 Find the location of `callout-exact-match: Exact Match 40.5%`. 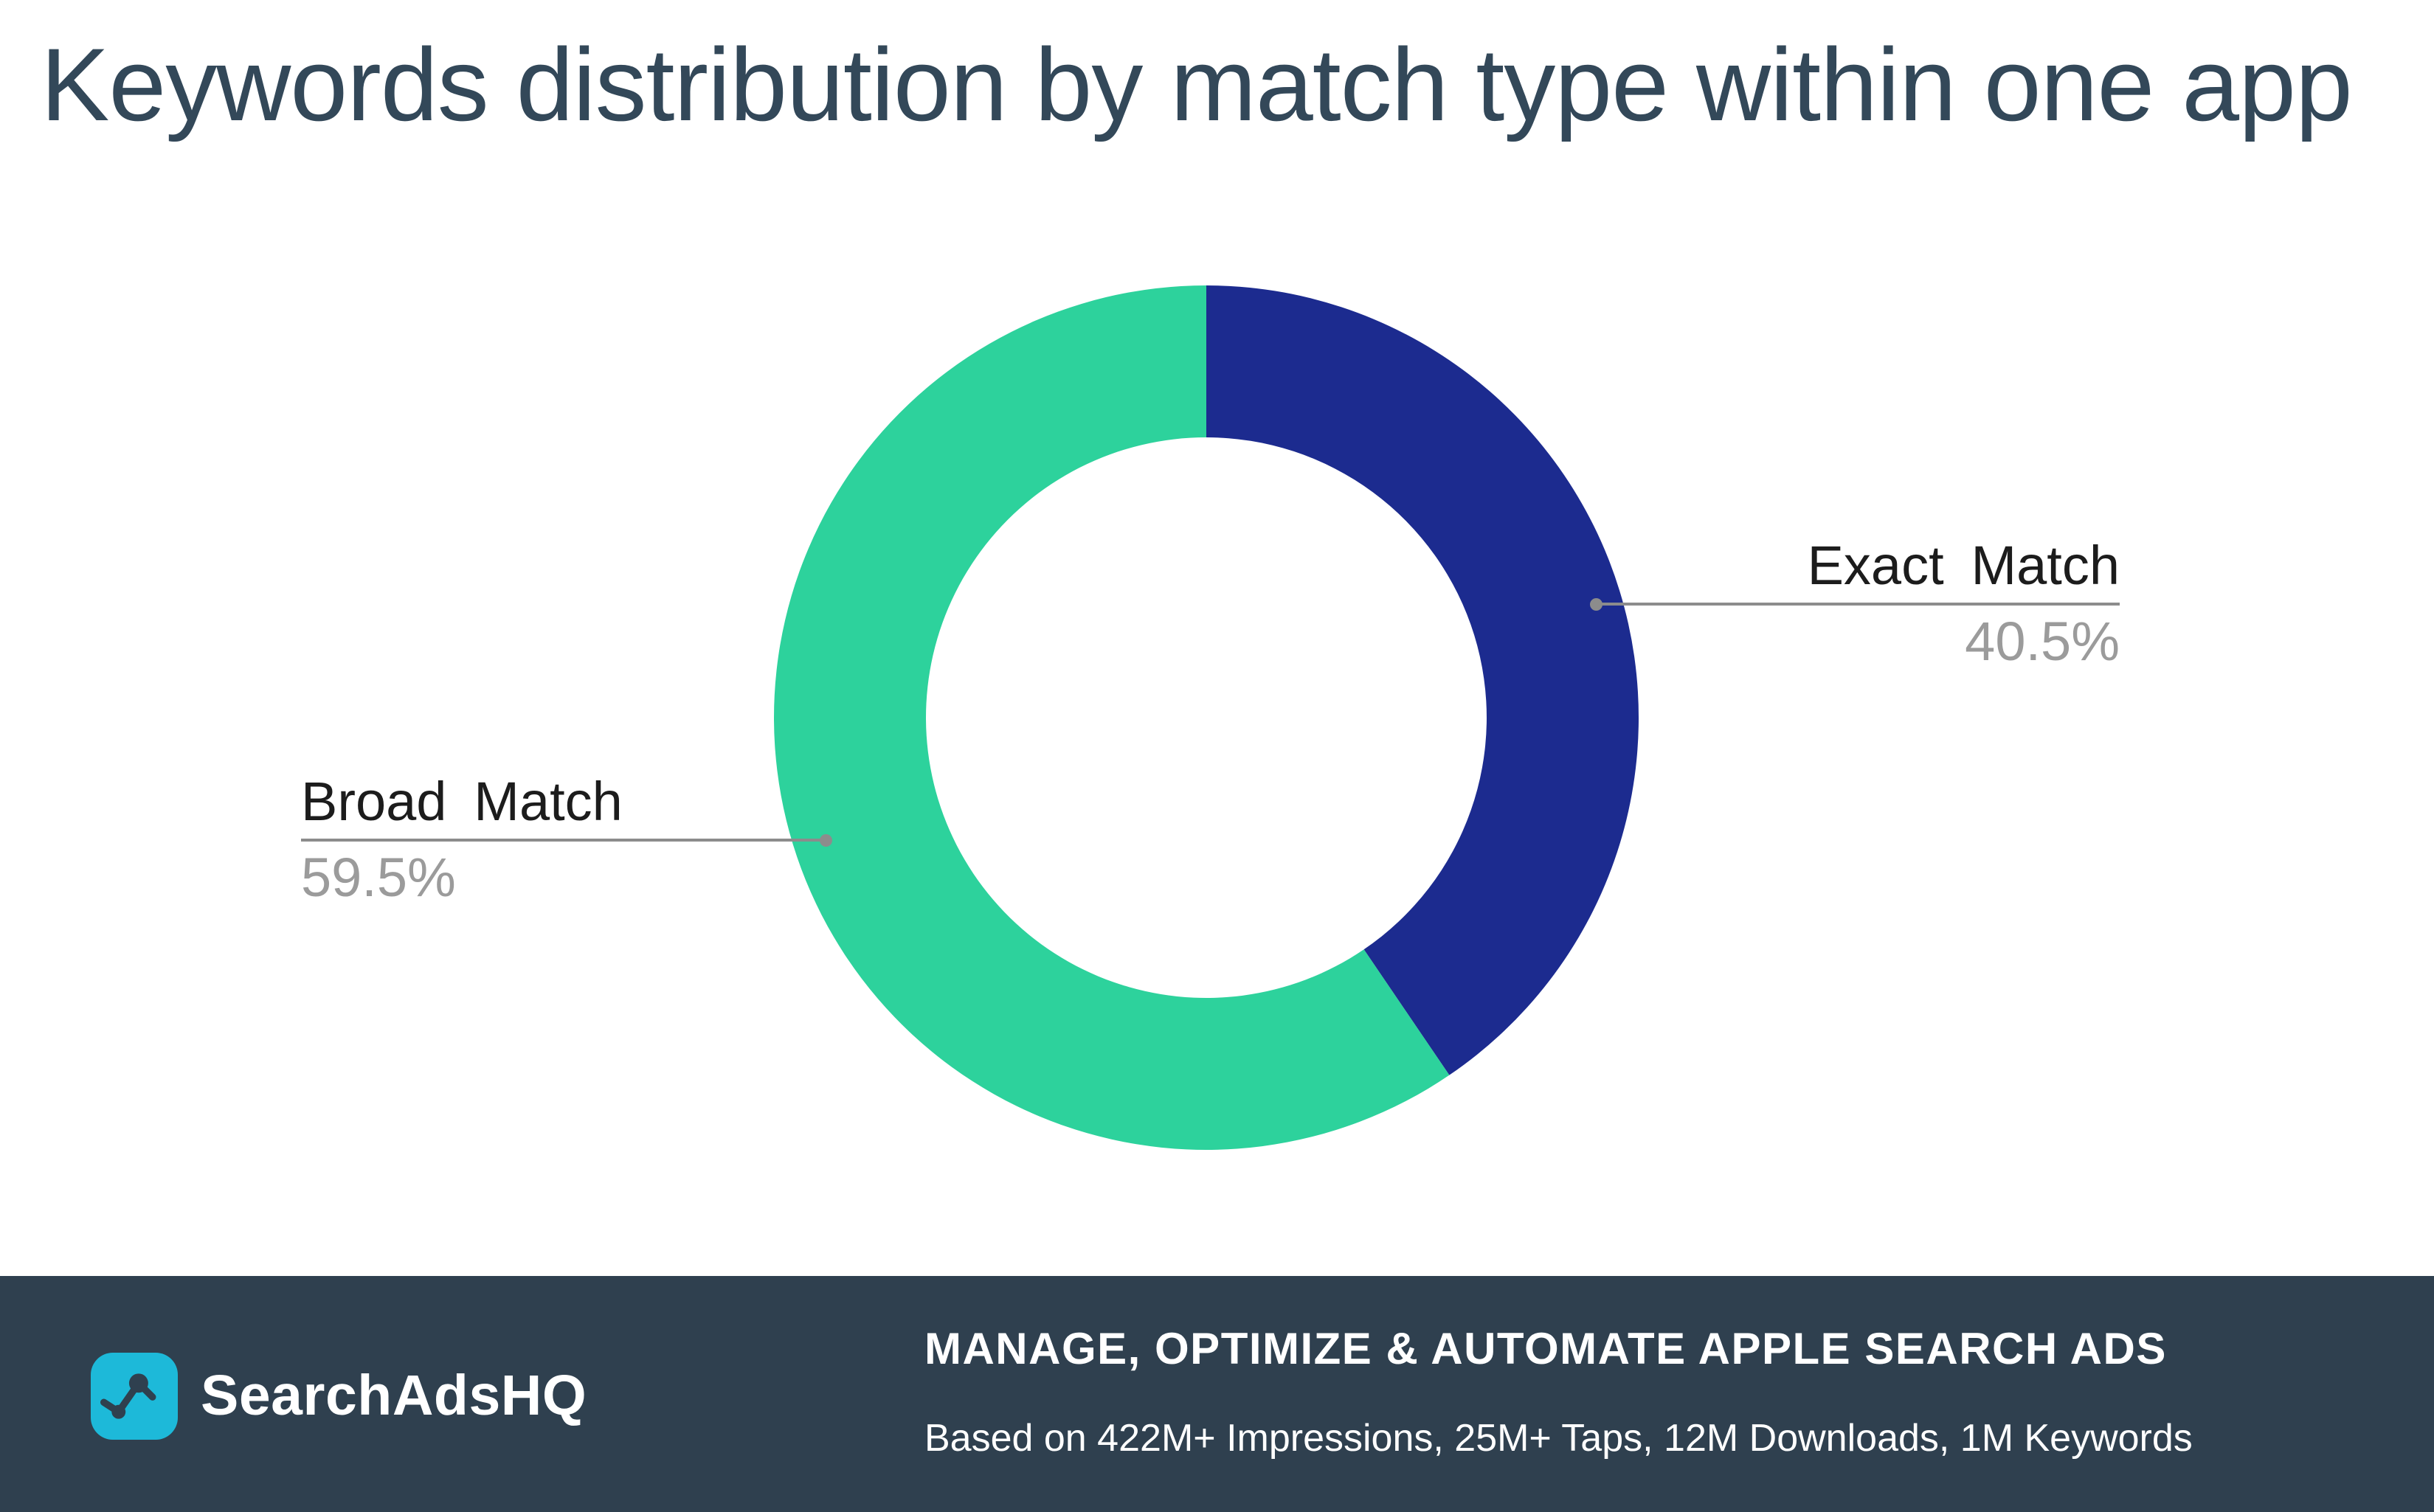

callout-exact-match: Exact Match 40.5% is located at coordinates (1855, 604).